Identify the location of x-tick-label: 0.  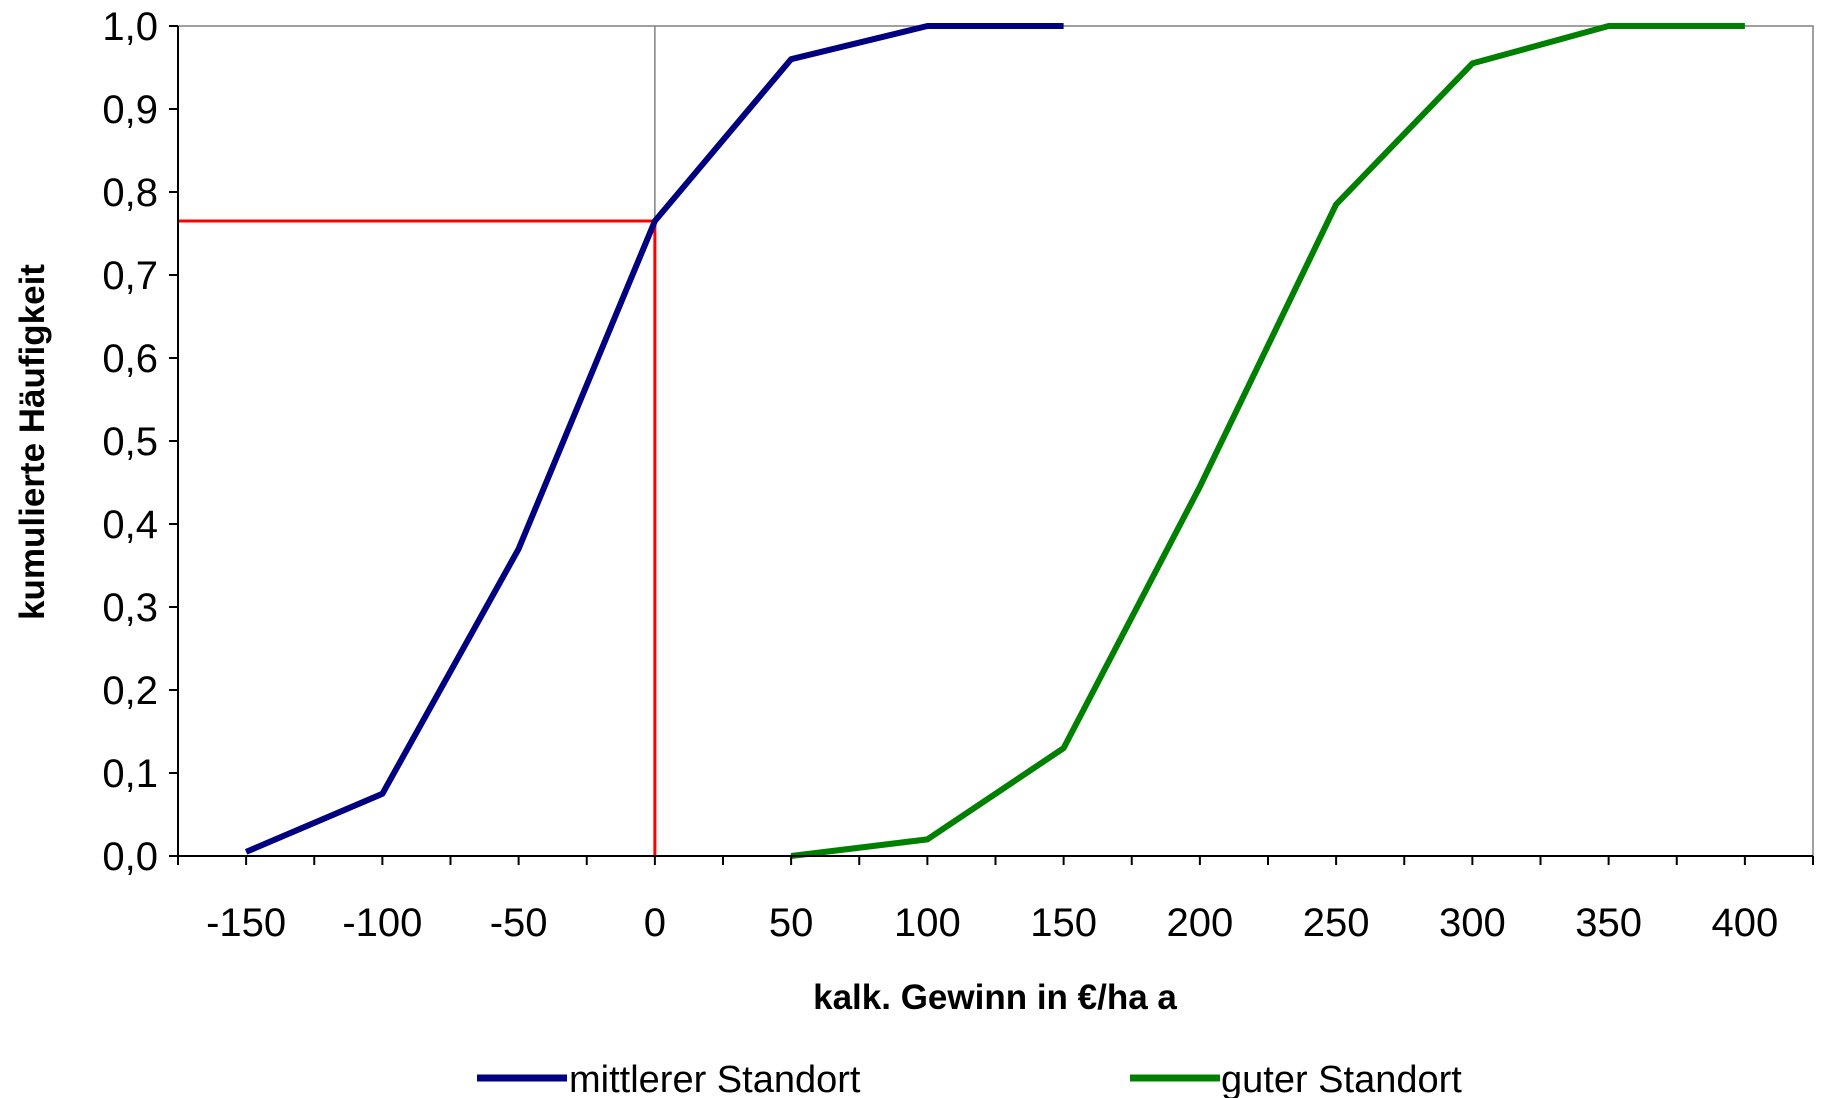
(655, 923).